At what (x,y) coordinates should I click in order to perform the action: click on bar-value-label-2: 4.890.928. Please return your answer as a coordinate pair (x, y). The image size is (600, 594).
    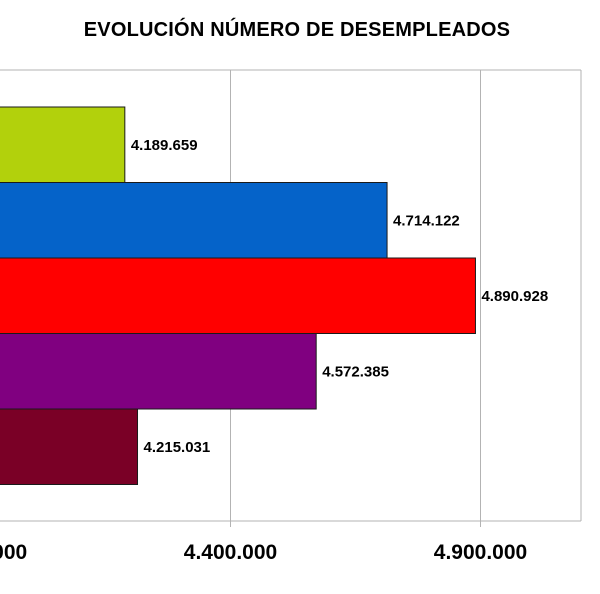
    Looking at the image, I should click on (514, 296).